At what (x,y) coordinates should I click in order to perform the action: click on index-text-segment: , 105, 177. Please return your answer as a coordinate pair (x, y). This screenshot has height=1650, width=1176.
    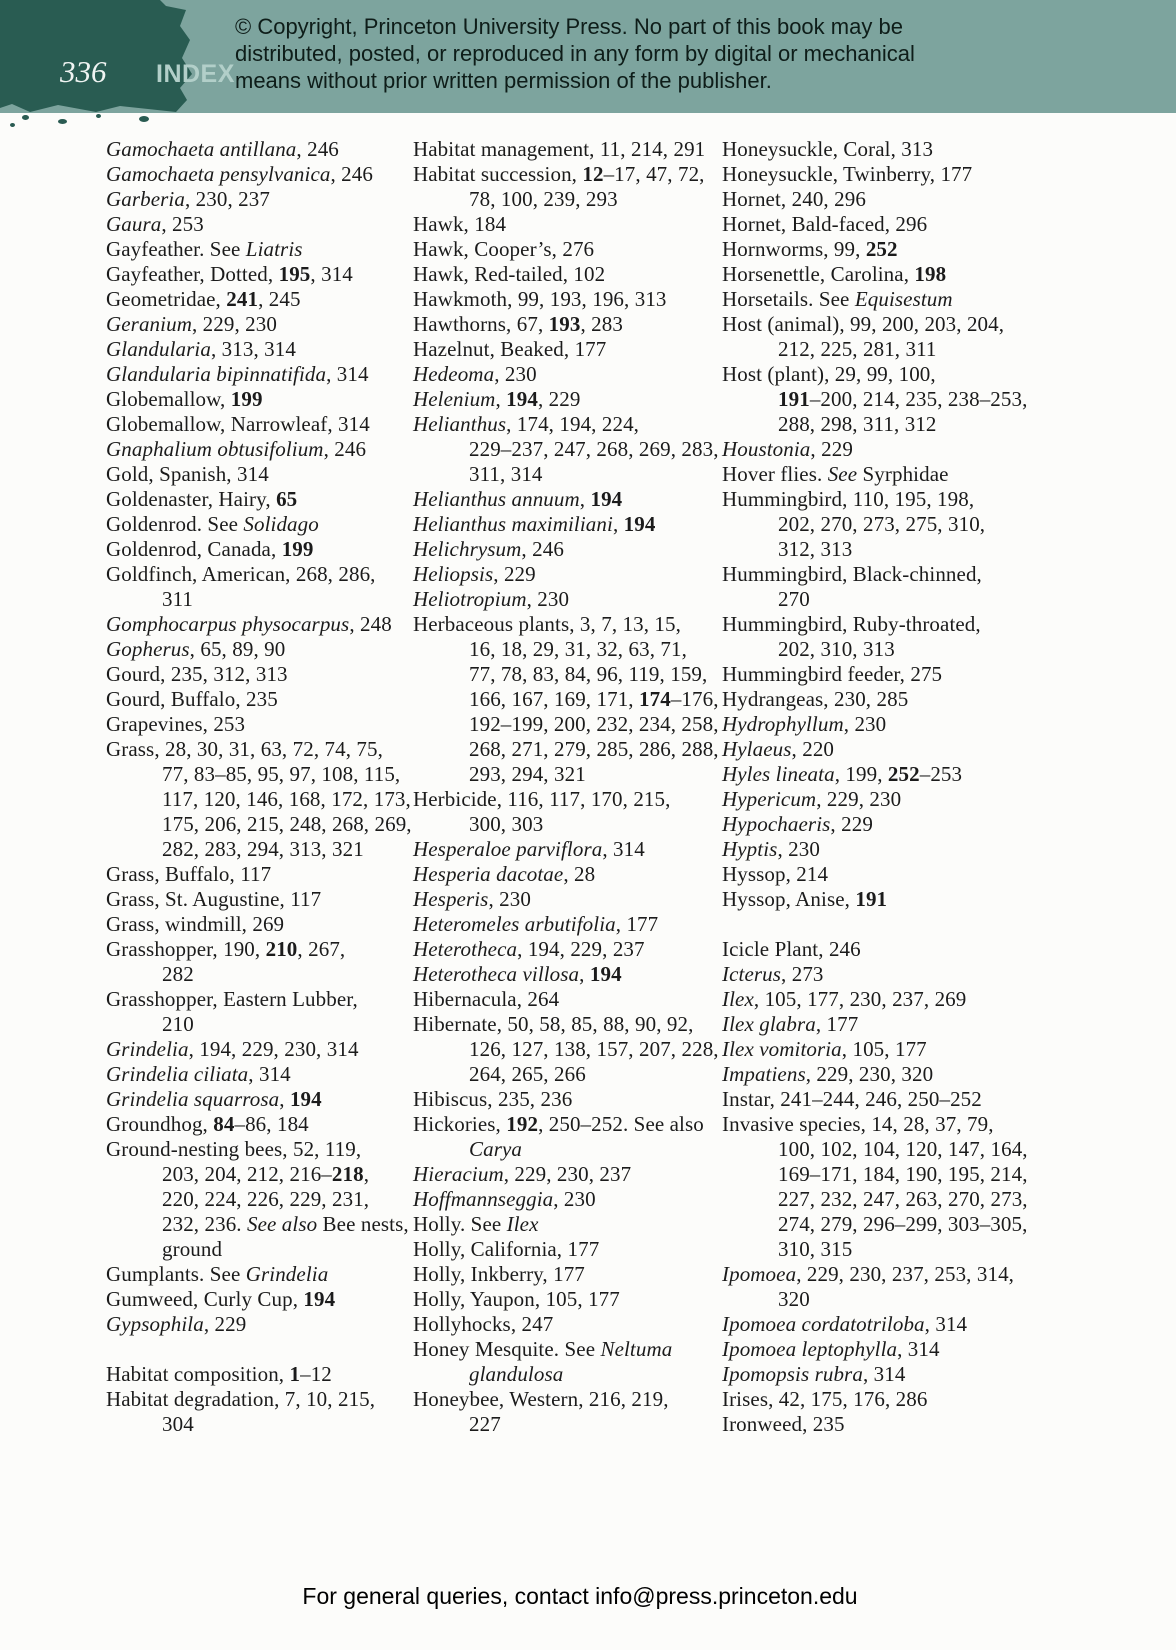
    Looking at the image, I should click on (884, 1049).